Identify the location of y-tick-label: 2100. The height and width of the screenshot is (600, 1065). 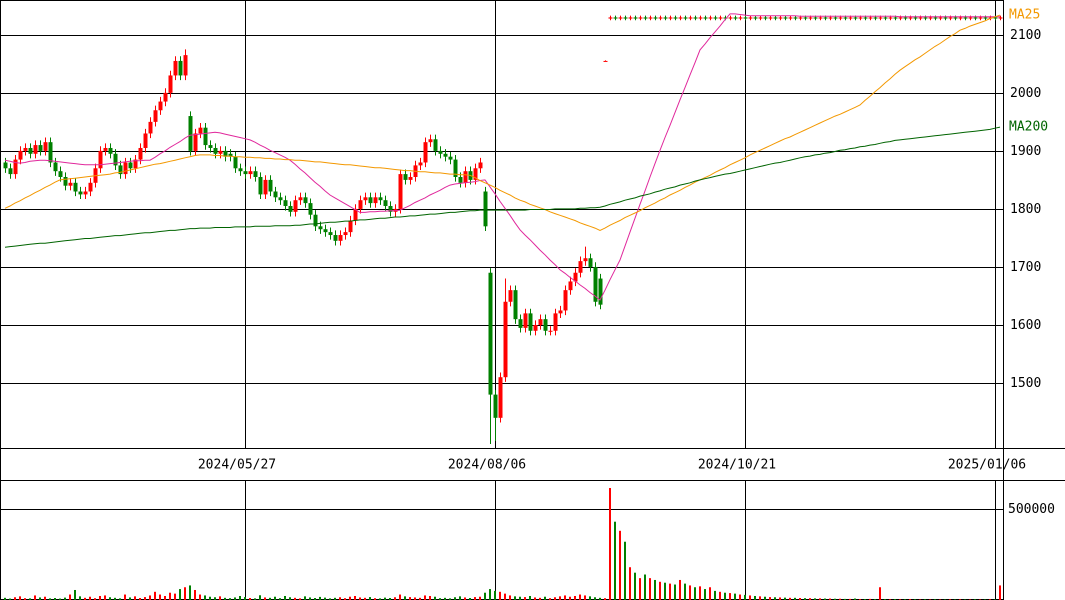
(1025, 35).